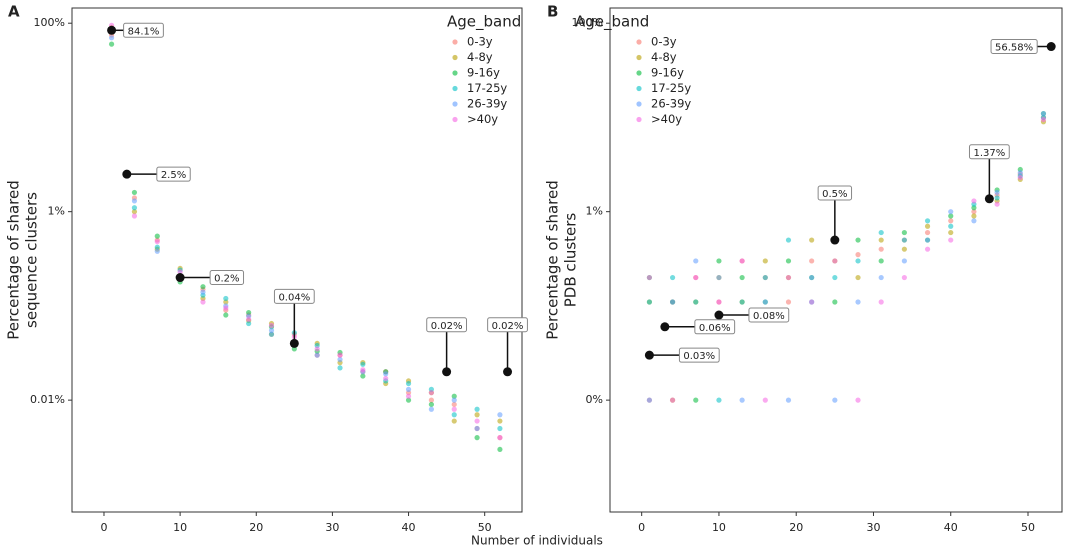 This screenshot has height=549, width=1074. Describe the element at coordinates (571, 260) in the screenshot. I see `y-axis-label: PDB clusters` at that location.